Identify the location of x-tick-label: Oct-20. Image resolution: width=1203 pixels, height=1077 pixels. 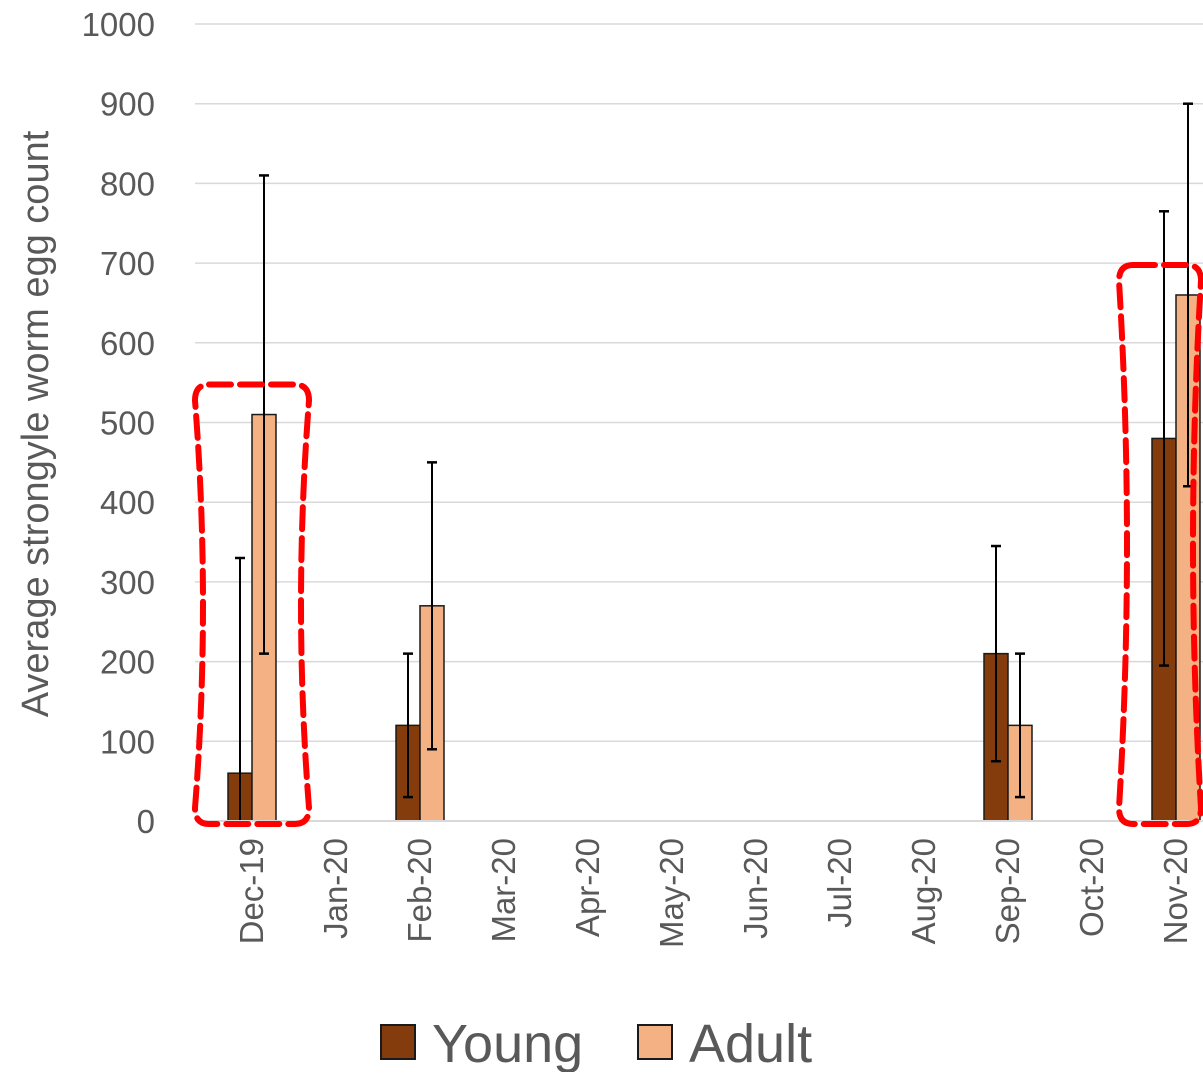
(1091, 887).